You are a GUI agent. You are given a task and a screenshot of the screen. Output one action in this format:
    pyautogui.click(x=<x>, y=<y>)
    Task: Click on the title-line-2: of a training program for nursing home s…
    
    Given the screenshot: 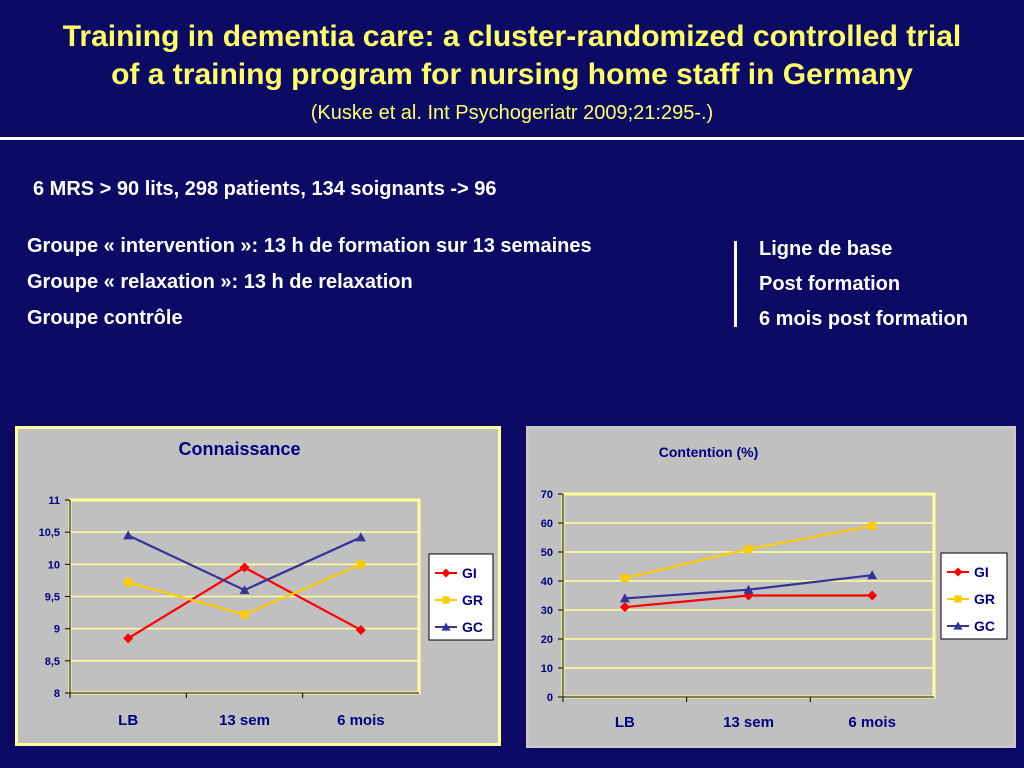 What is the action you would take?
    pyautogui.click(x=512, y=74)
    